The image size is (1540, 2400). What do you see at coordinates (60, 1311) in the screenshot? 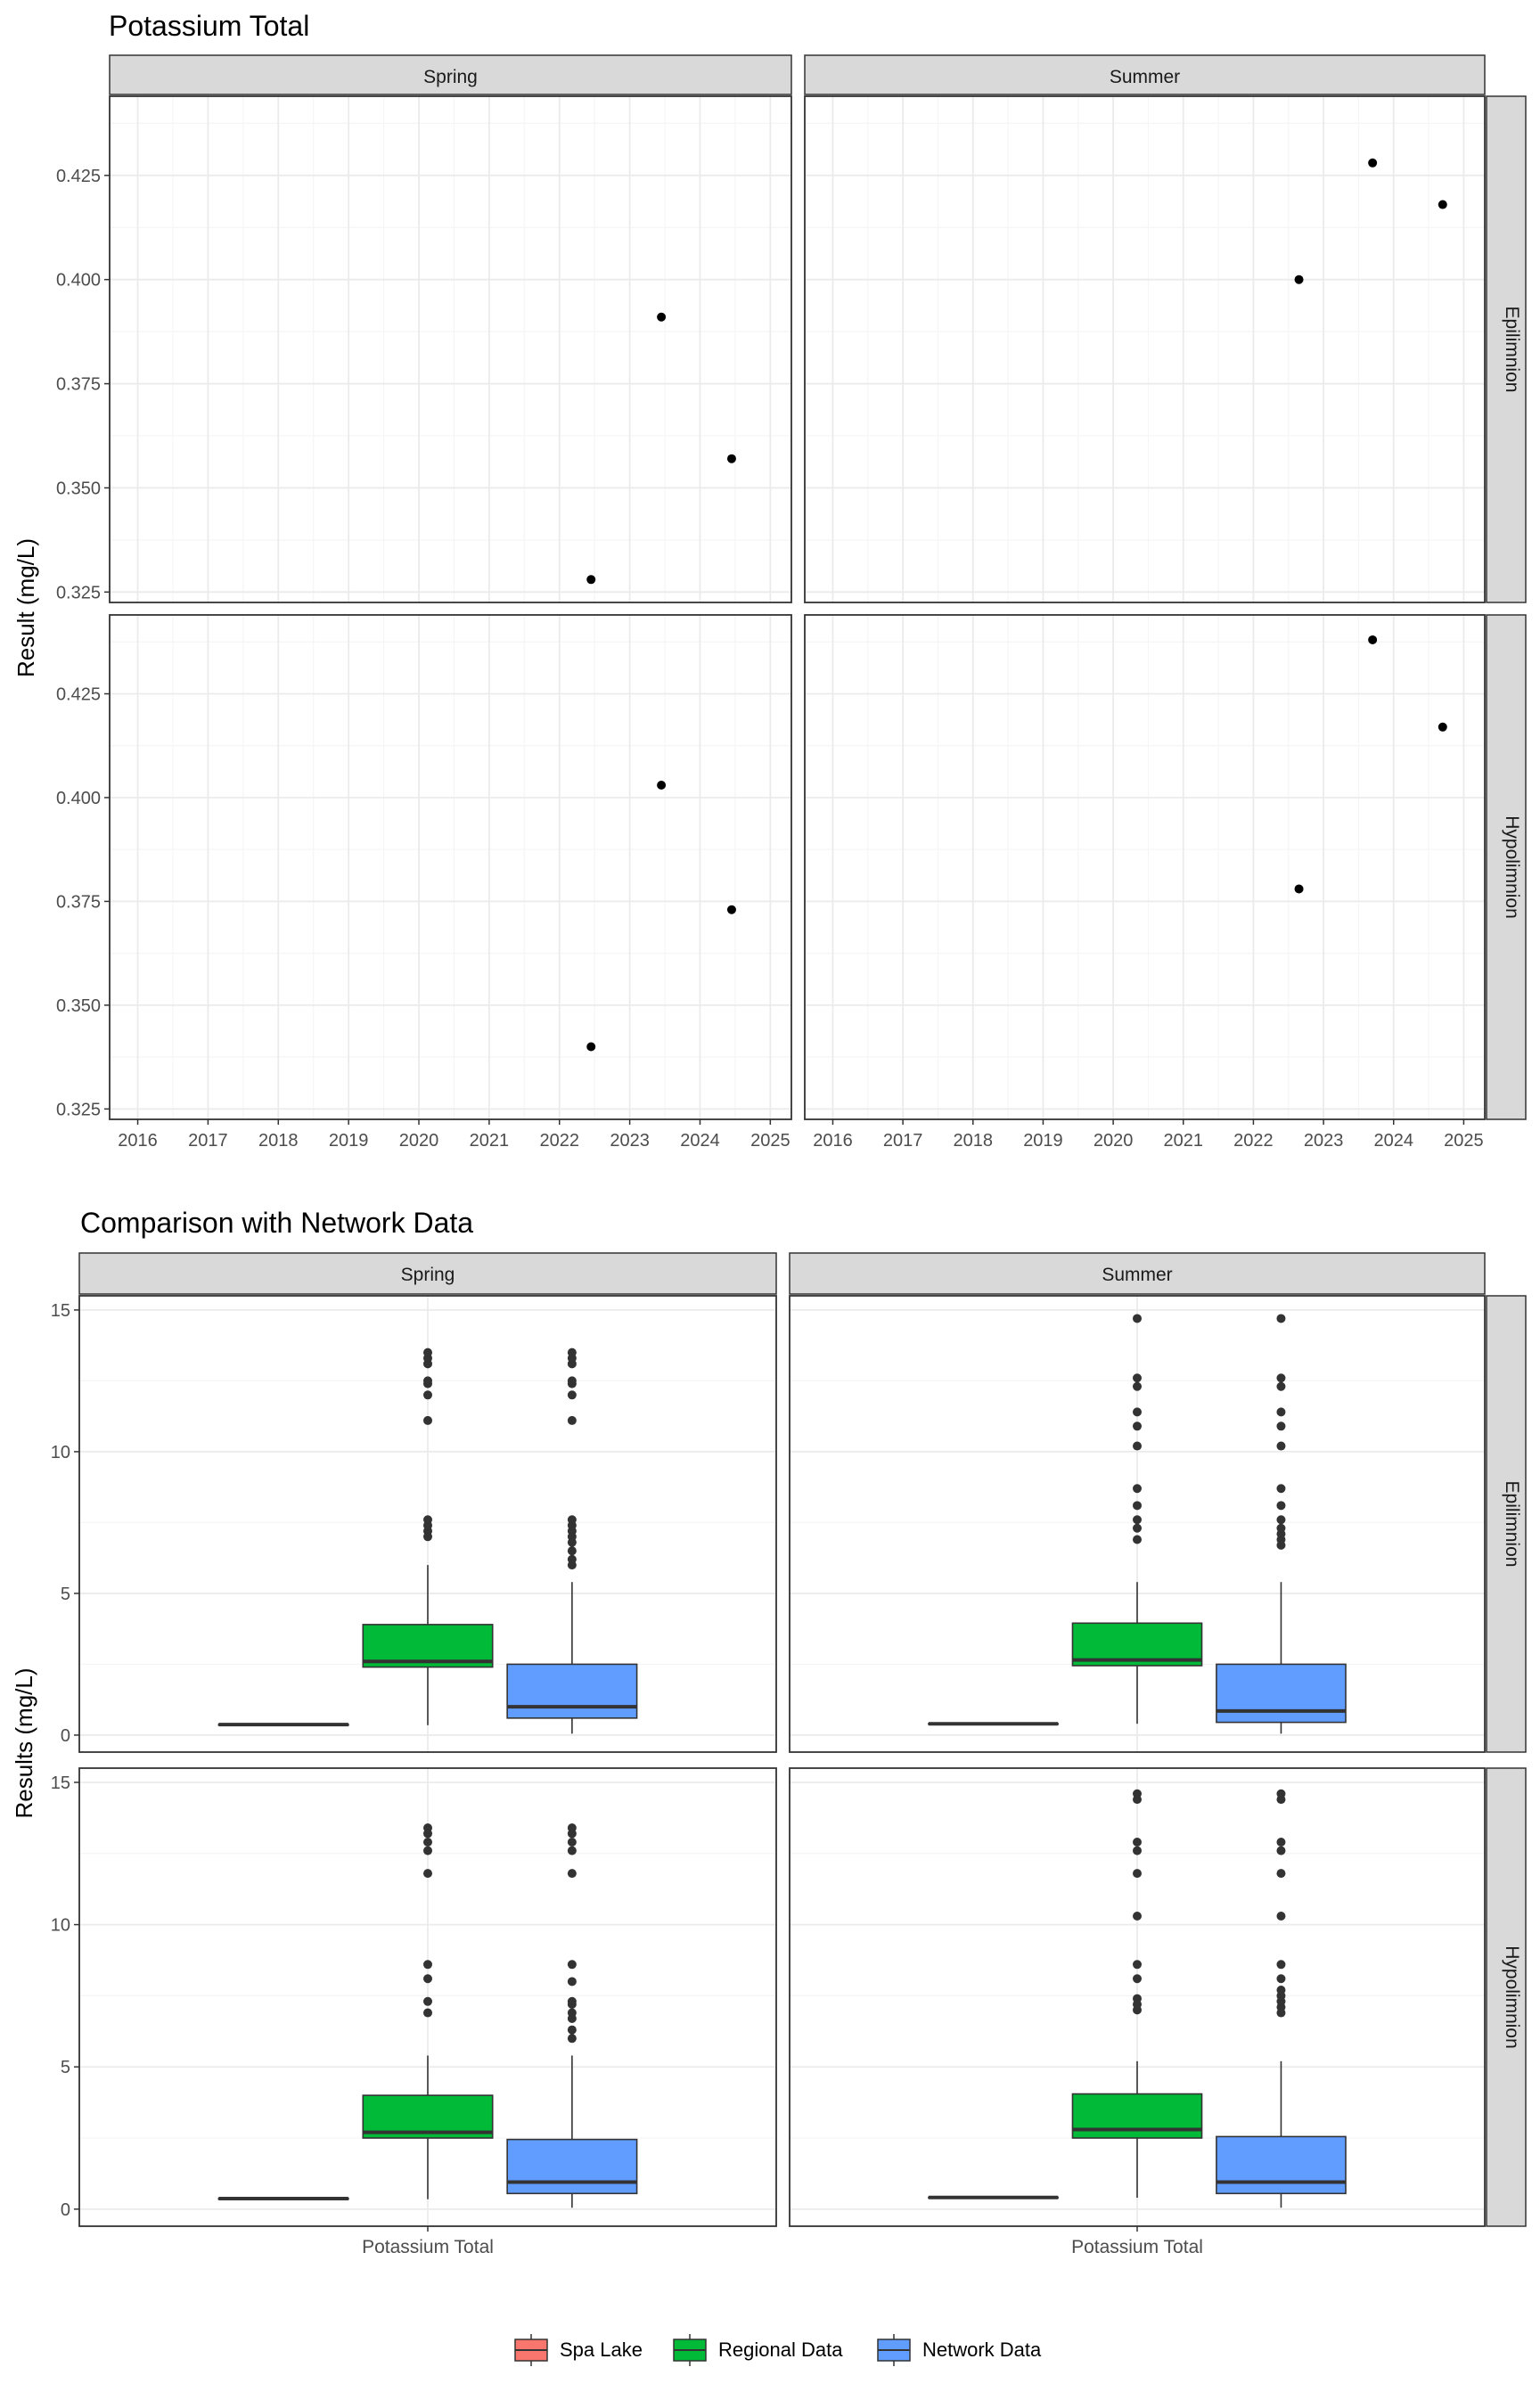
I see `y-tick-label: 15` at bounding box center [60, 1311].